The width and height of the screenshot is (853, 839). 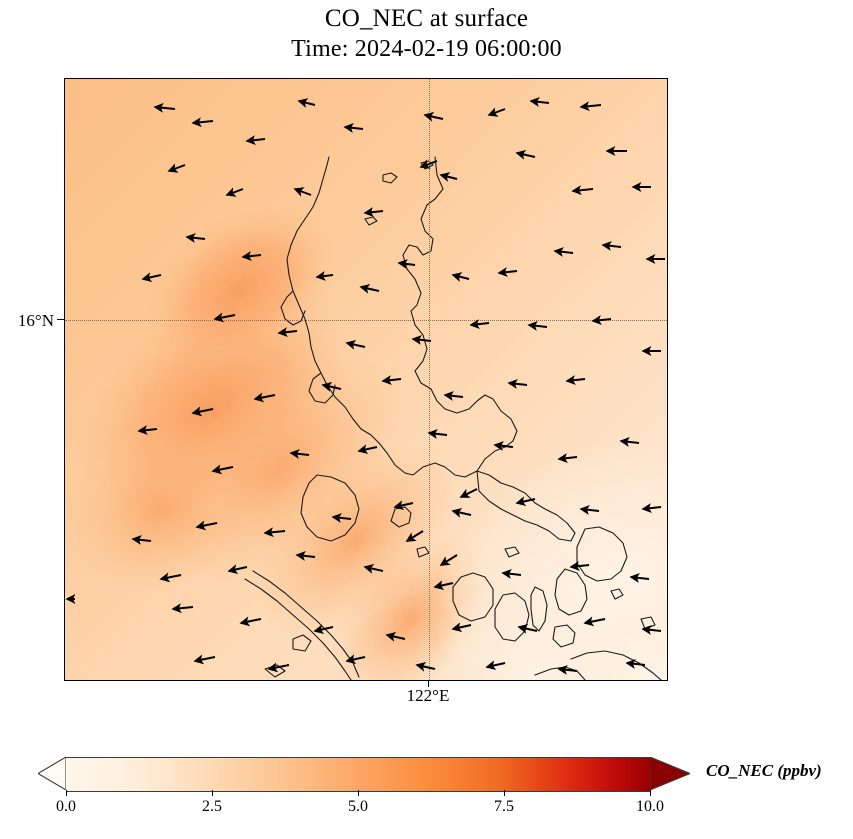 What do you see at coordinates (764, 770) in the screenshot?
I see `colorbar-axis-label: CO_NEC (ppbv)` at bounding box center [764, 770].